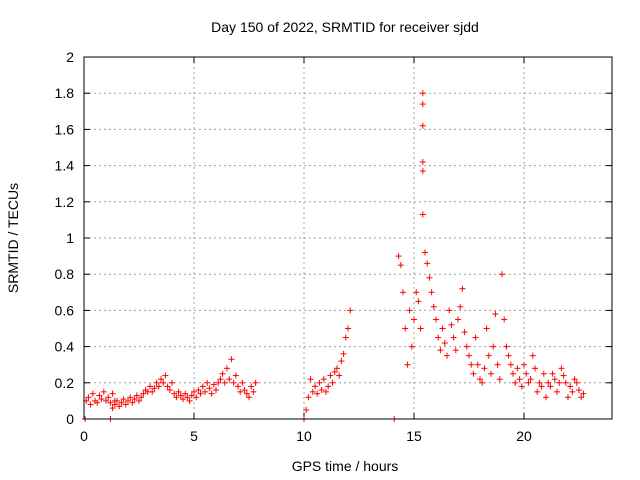 The width and height of the screenshot is (640, 480). Describe the element at coordinates (414, 436) in the screenshot. I see `x-tick-label: 15` at that location.